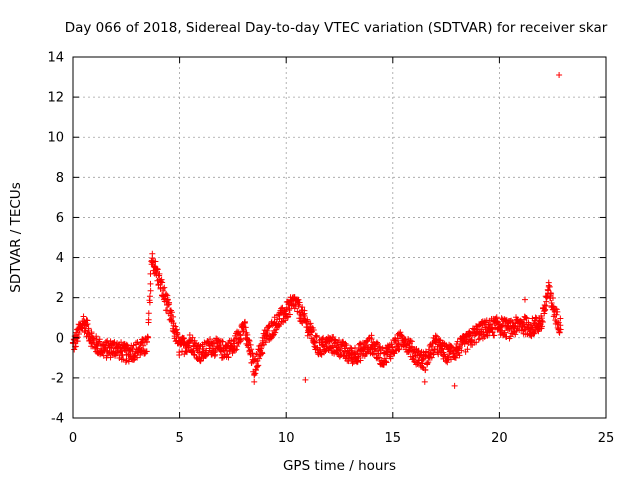 This screenshot has width=640, height=480. What do you see at coordinates (16, 237) in the screenshot?
I see `y-axis-label: SDTVAR / TECUs` at bounding box center [16, 237].